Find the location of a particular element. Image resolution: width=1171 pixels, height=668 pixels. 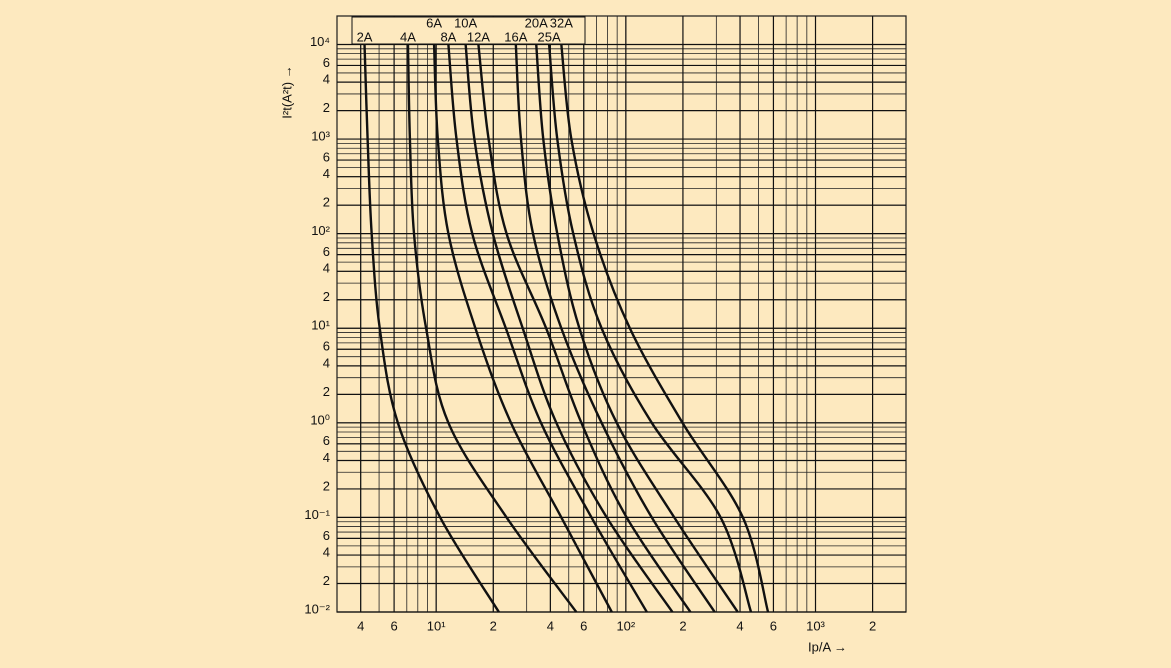

y-tick-label: 10⁰ is located at coordinates (320, 419).